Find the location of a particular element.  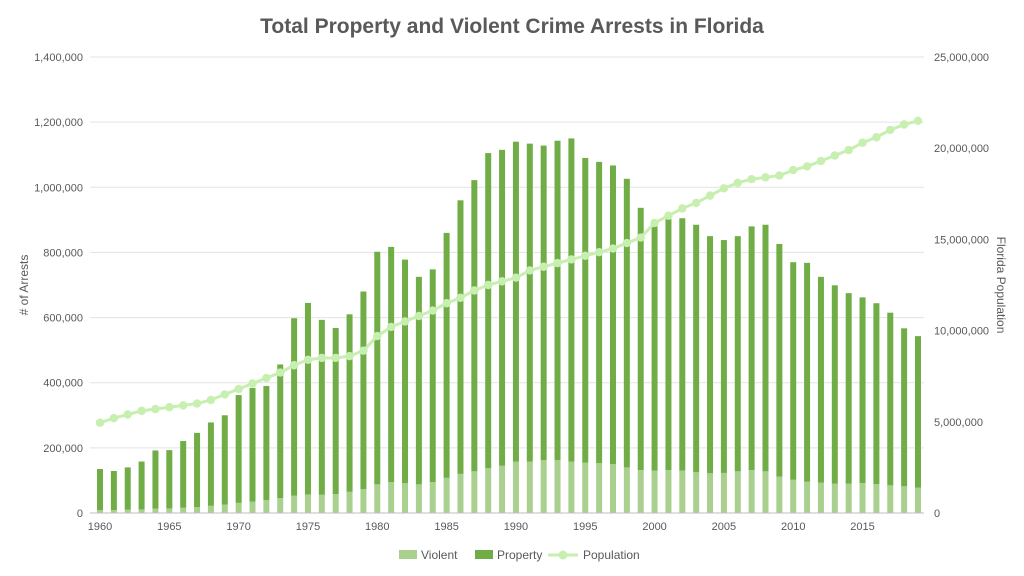

x-tick-label: 1970 is located at coordinates (238, 527).